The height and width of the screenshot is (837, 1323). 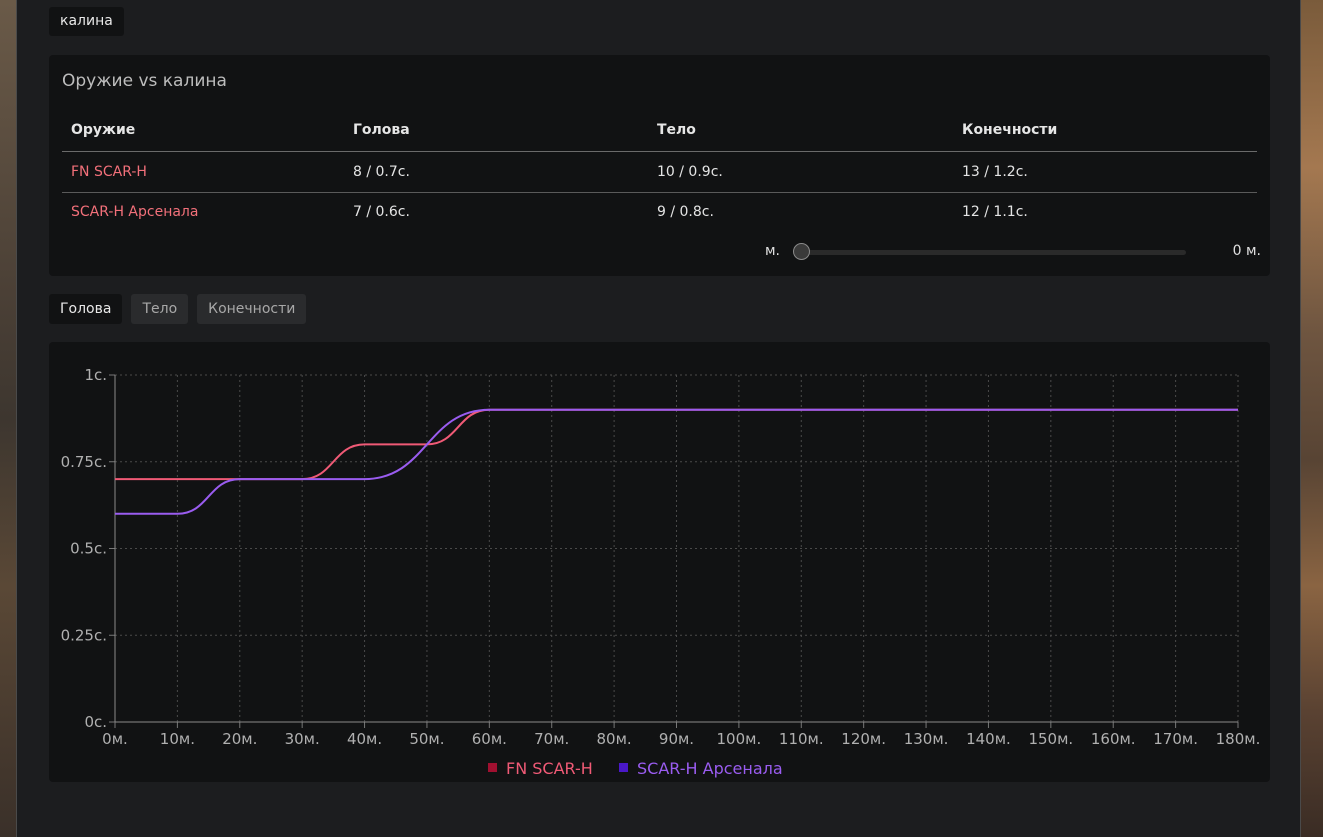 What do you see at coordinates (177, 739) in the screenshot?
I see `x-tick-label: 10м.` at bounding box center [177, 739].